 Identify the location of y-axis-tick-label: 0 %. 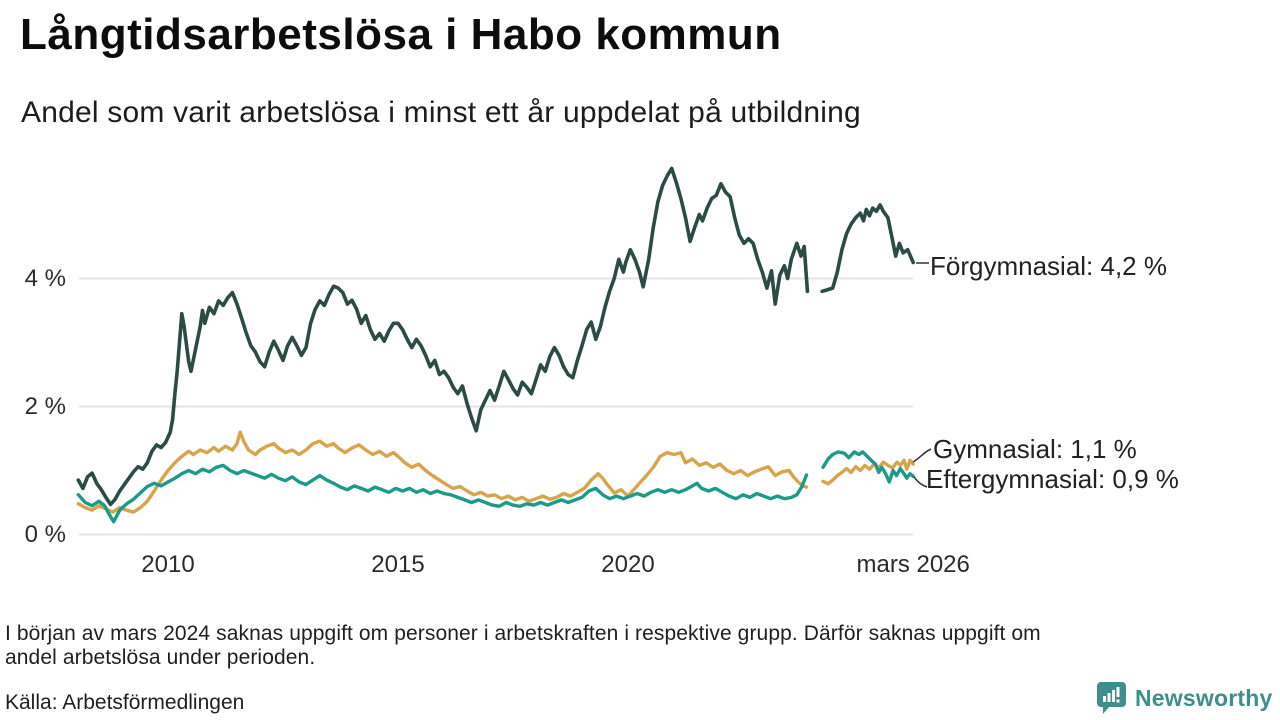
(45, 534).